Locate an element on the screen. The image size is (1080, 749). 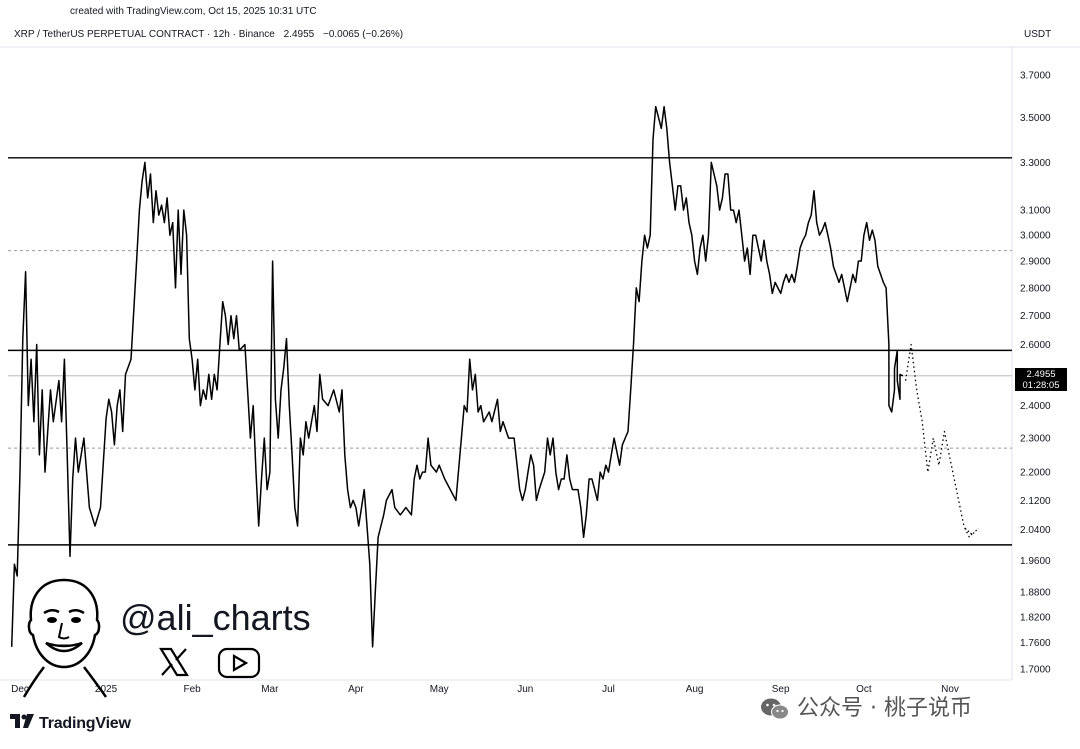
wechat-watermark: 公众号 · 桃子说币 is located at coordinates (866, 706).